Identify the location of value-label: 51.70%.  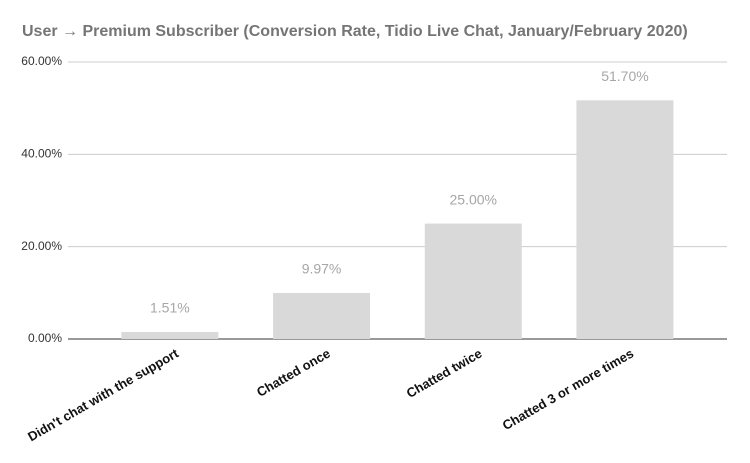
(624, 76).